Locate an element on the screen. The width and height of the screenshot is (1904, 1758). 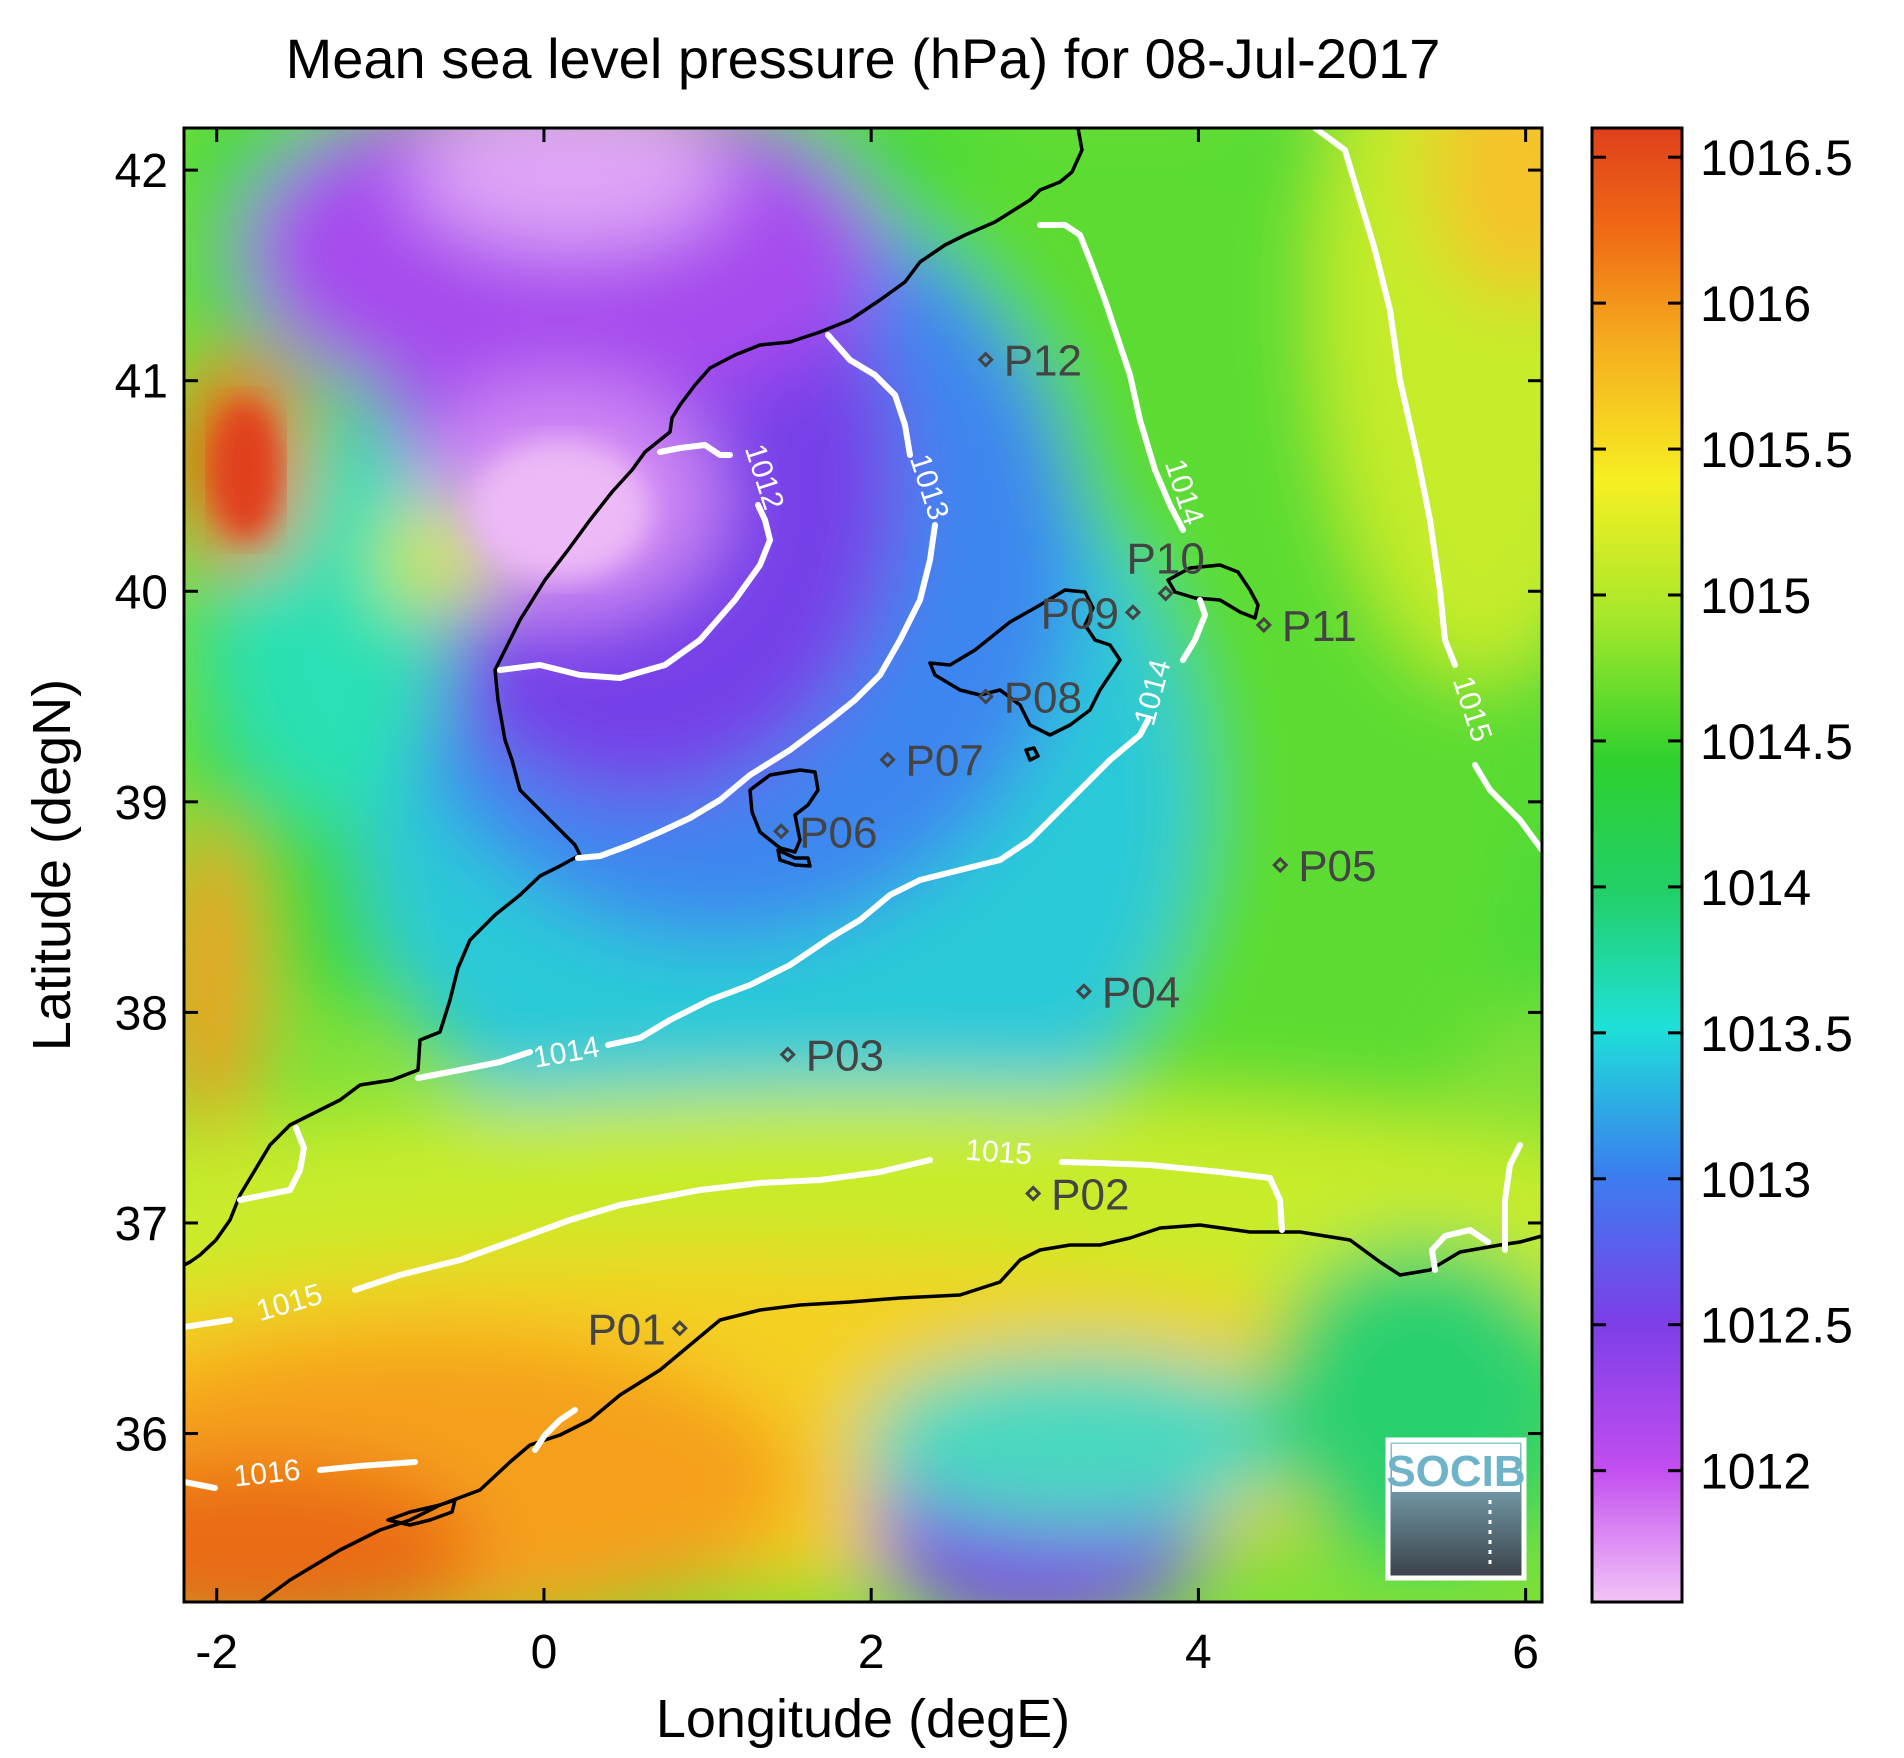
station-marker-p11 is located at coordinates (1263, 625).